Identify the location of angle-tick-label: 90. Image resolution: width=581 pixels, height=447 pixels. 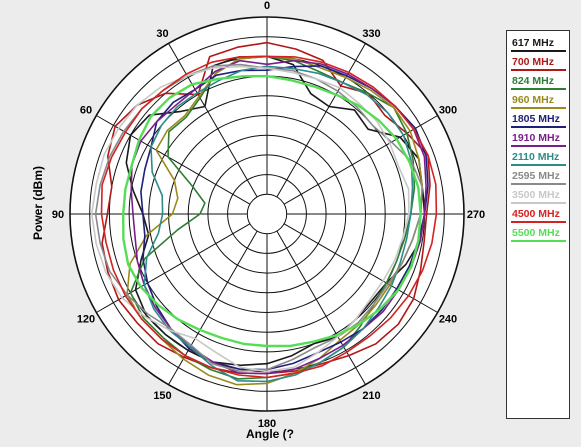
(58, 215).